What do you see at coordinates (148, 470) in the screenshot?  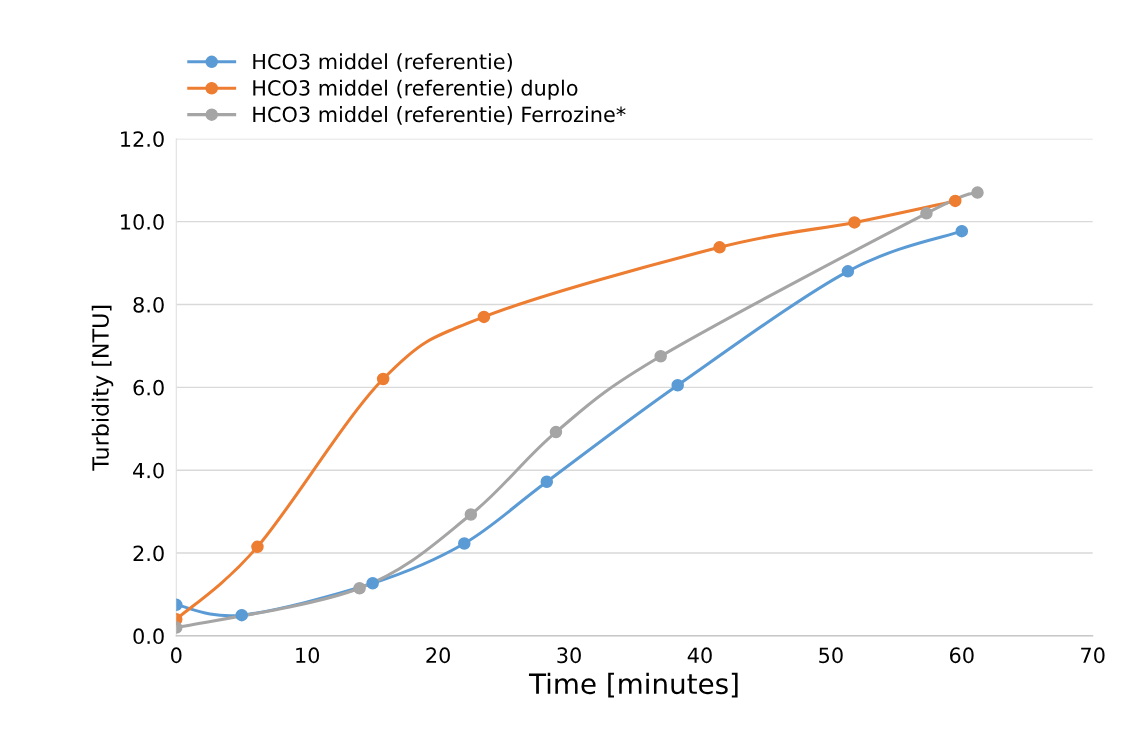 I see `y-tick-label: 4.0` at bounding box center [148, 470].